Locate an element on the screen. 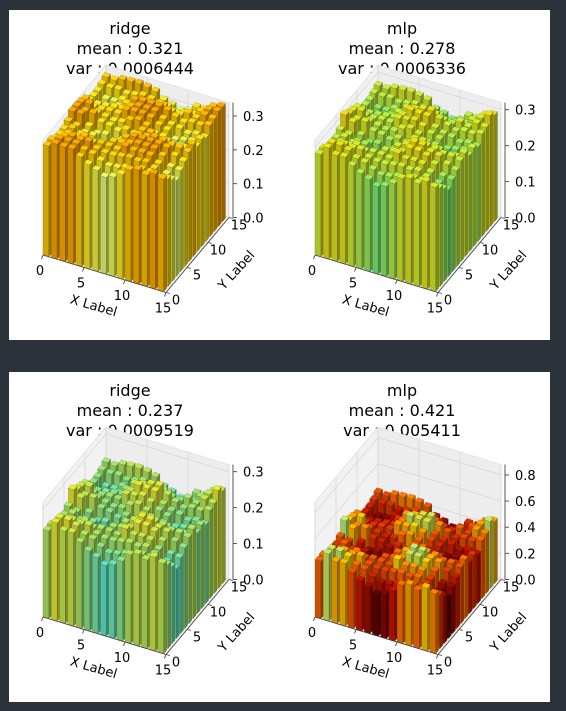 The width and height of the screenshot is (566, 711). subplot-title-mean: mean : 0.278 is located at coordinates (402, 48).